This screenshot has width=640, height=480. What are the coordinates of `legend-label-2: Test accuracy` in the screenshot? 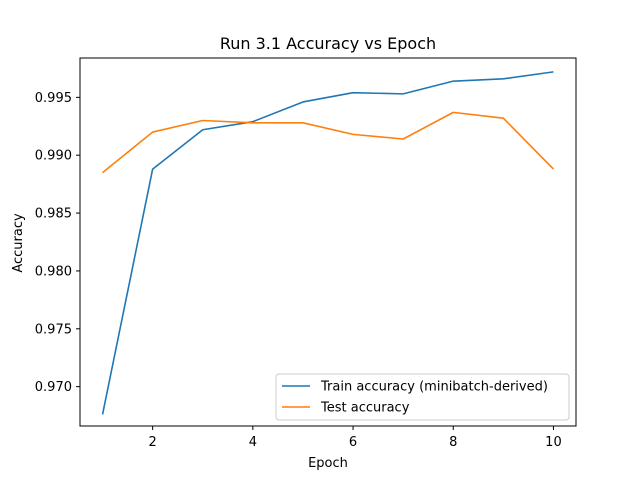 It's located at (365, 408).